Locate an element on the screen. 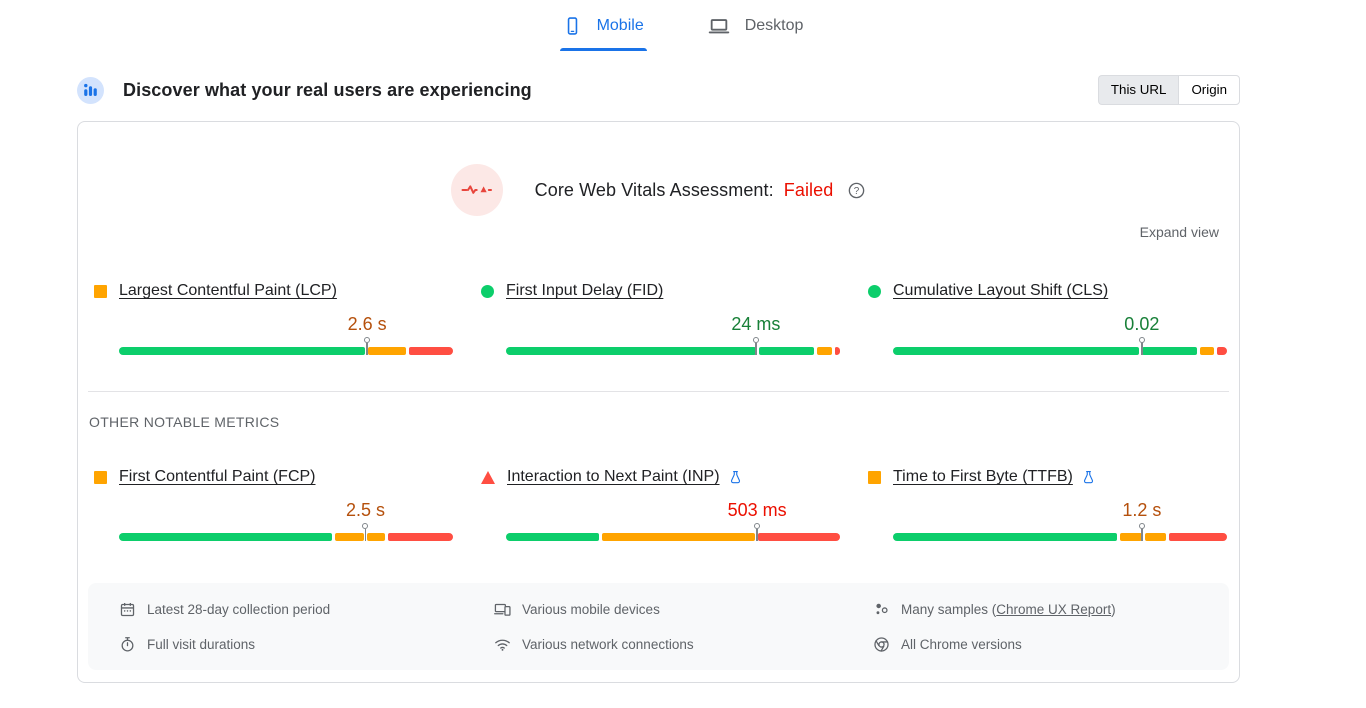  metric-head: Time to First Byte (TTFB) is located at coordinates (1047, 477).